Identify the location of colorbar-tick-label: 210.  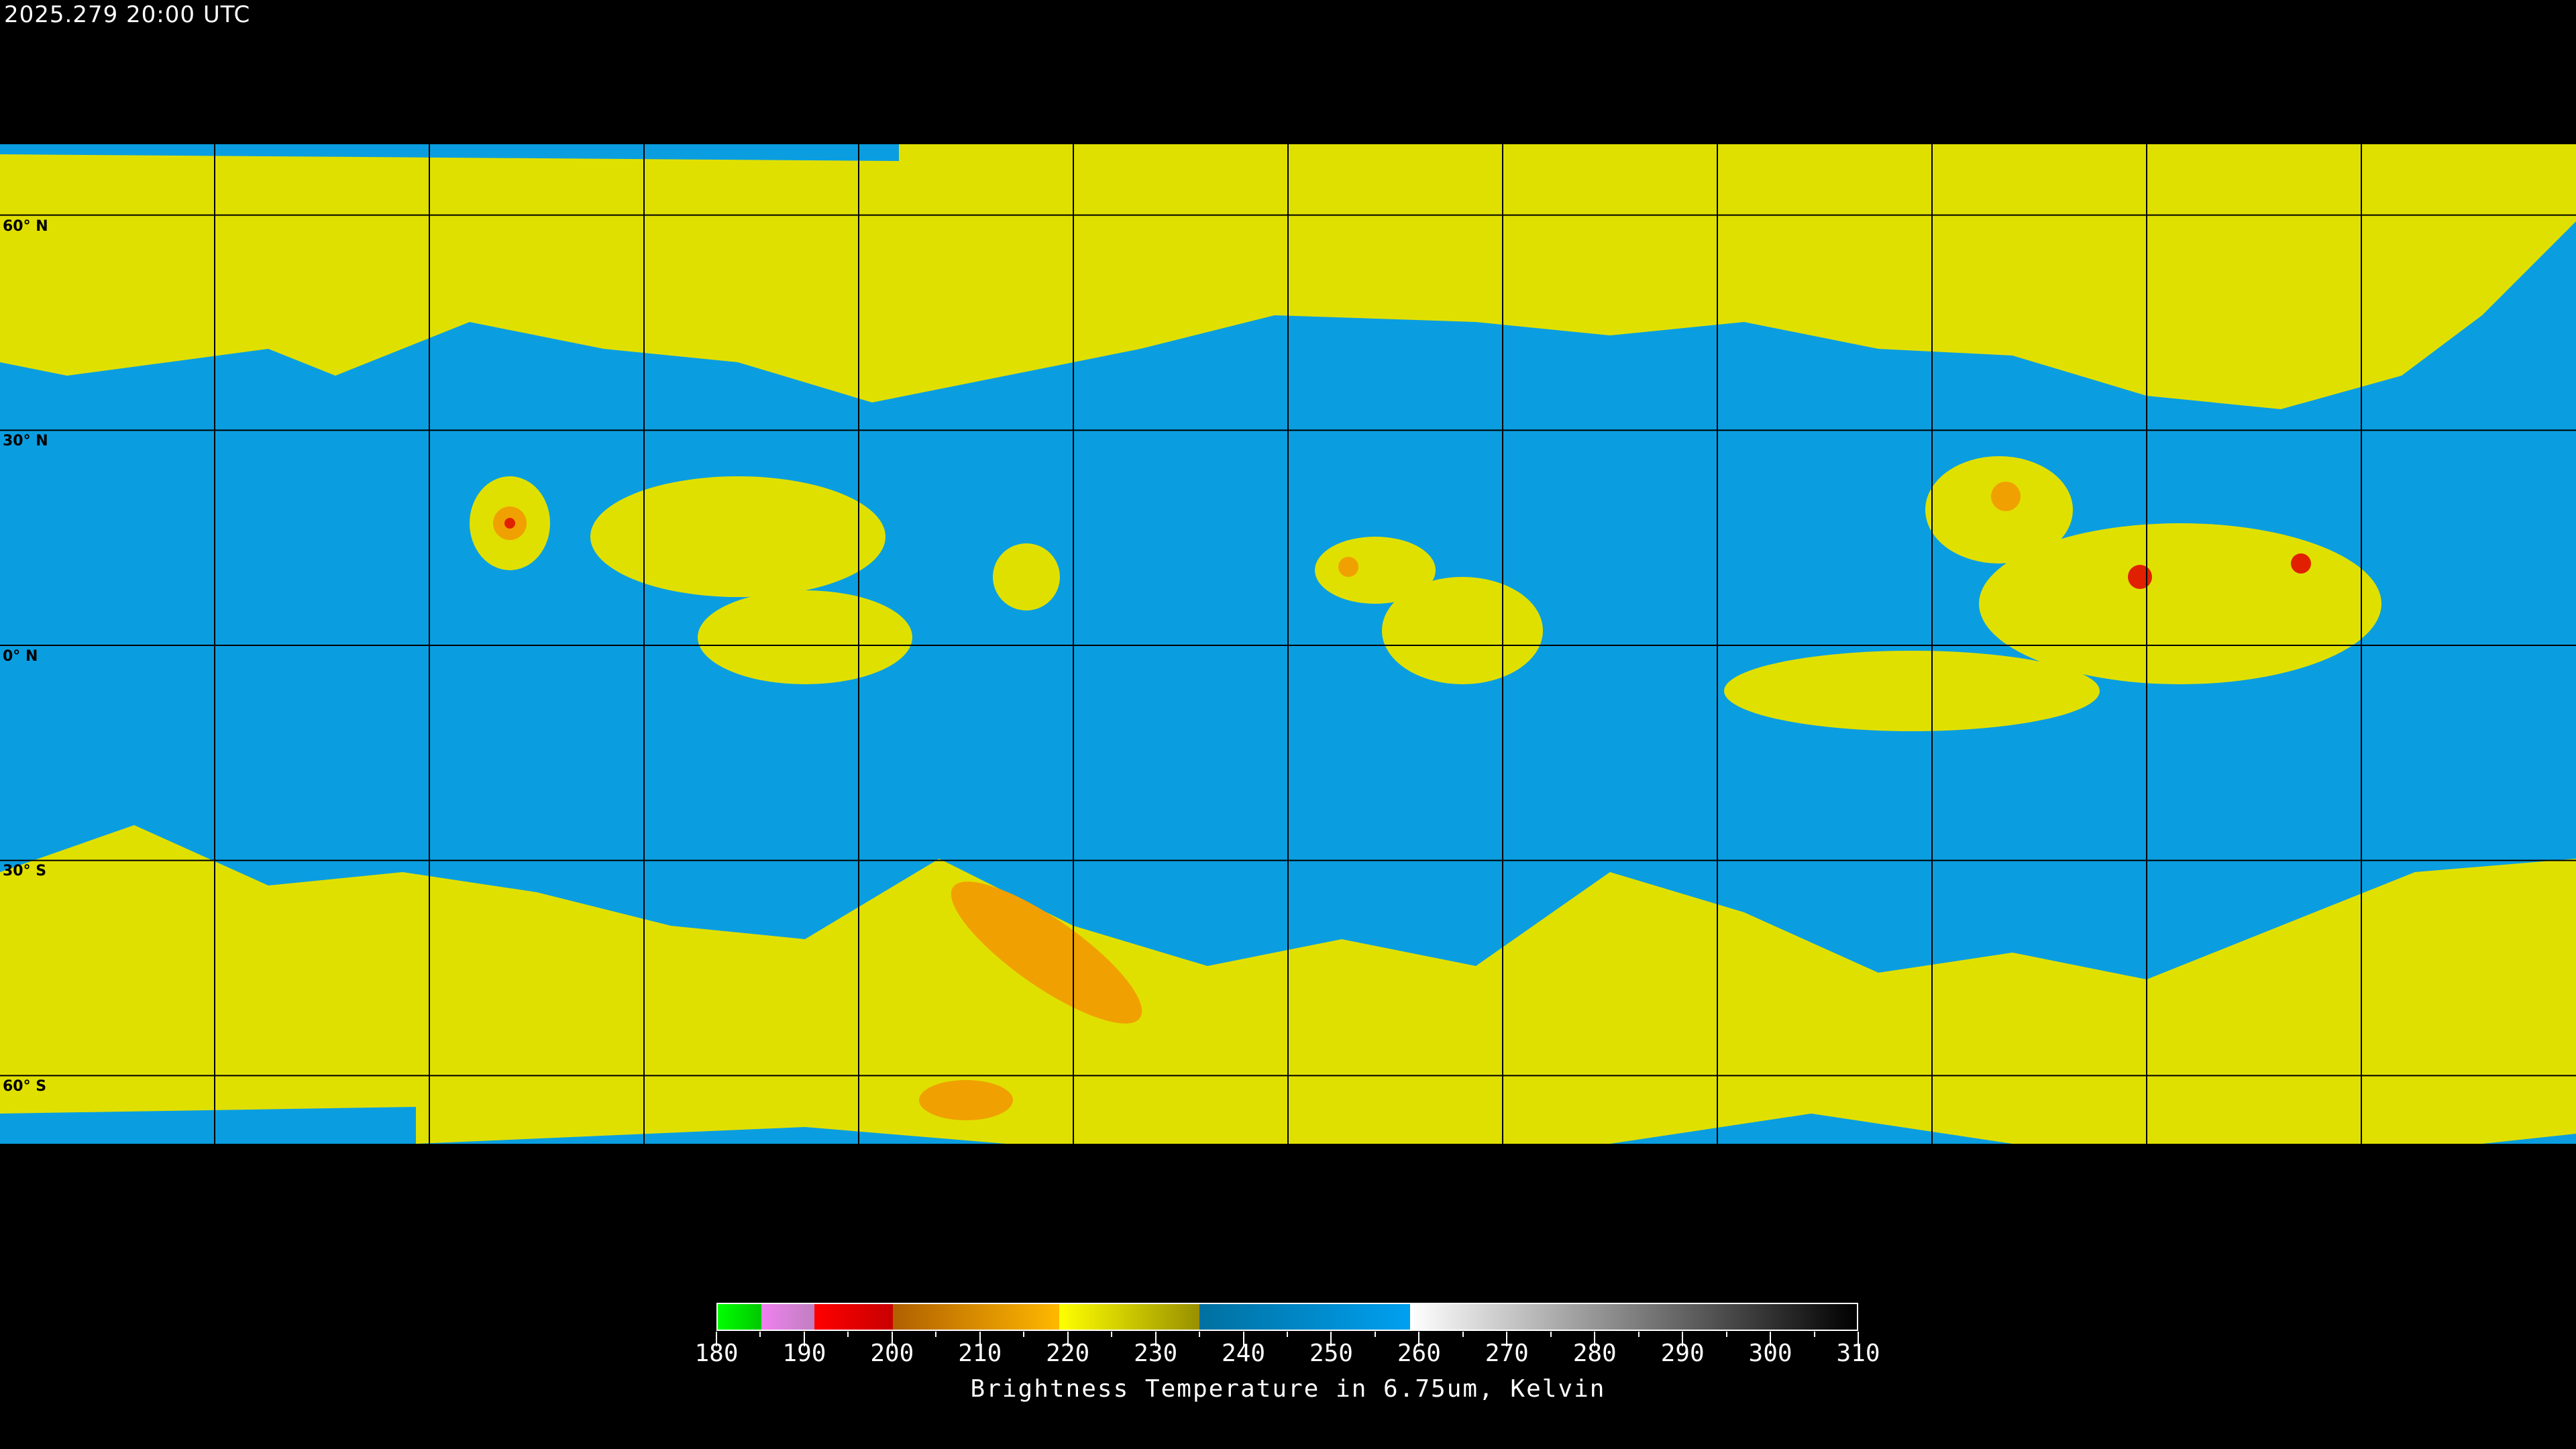
(980, 1353).